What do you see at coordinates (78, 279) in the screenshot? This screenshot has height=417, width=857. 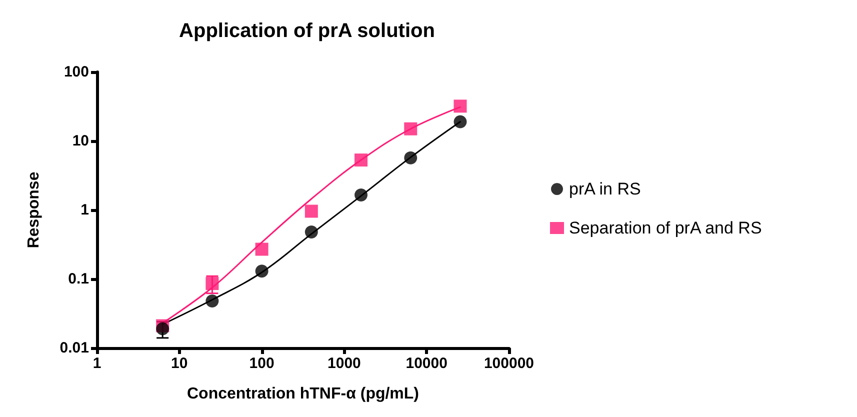 I see `y-tick-label: 0.1` at bounding box center [78, 279].